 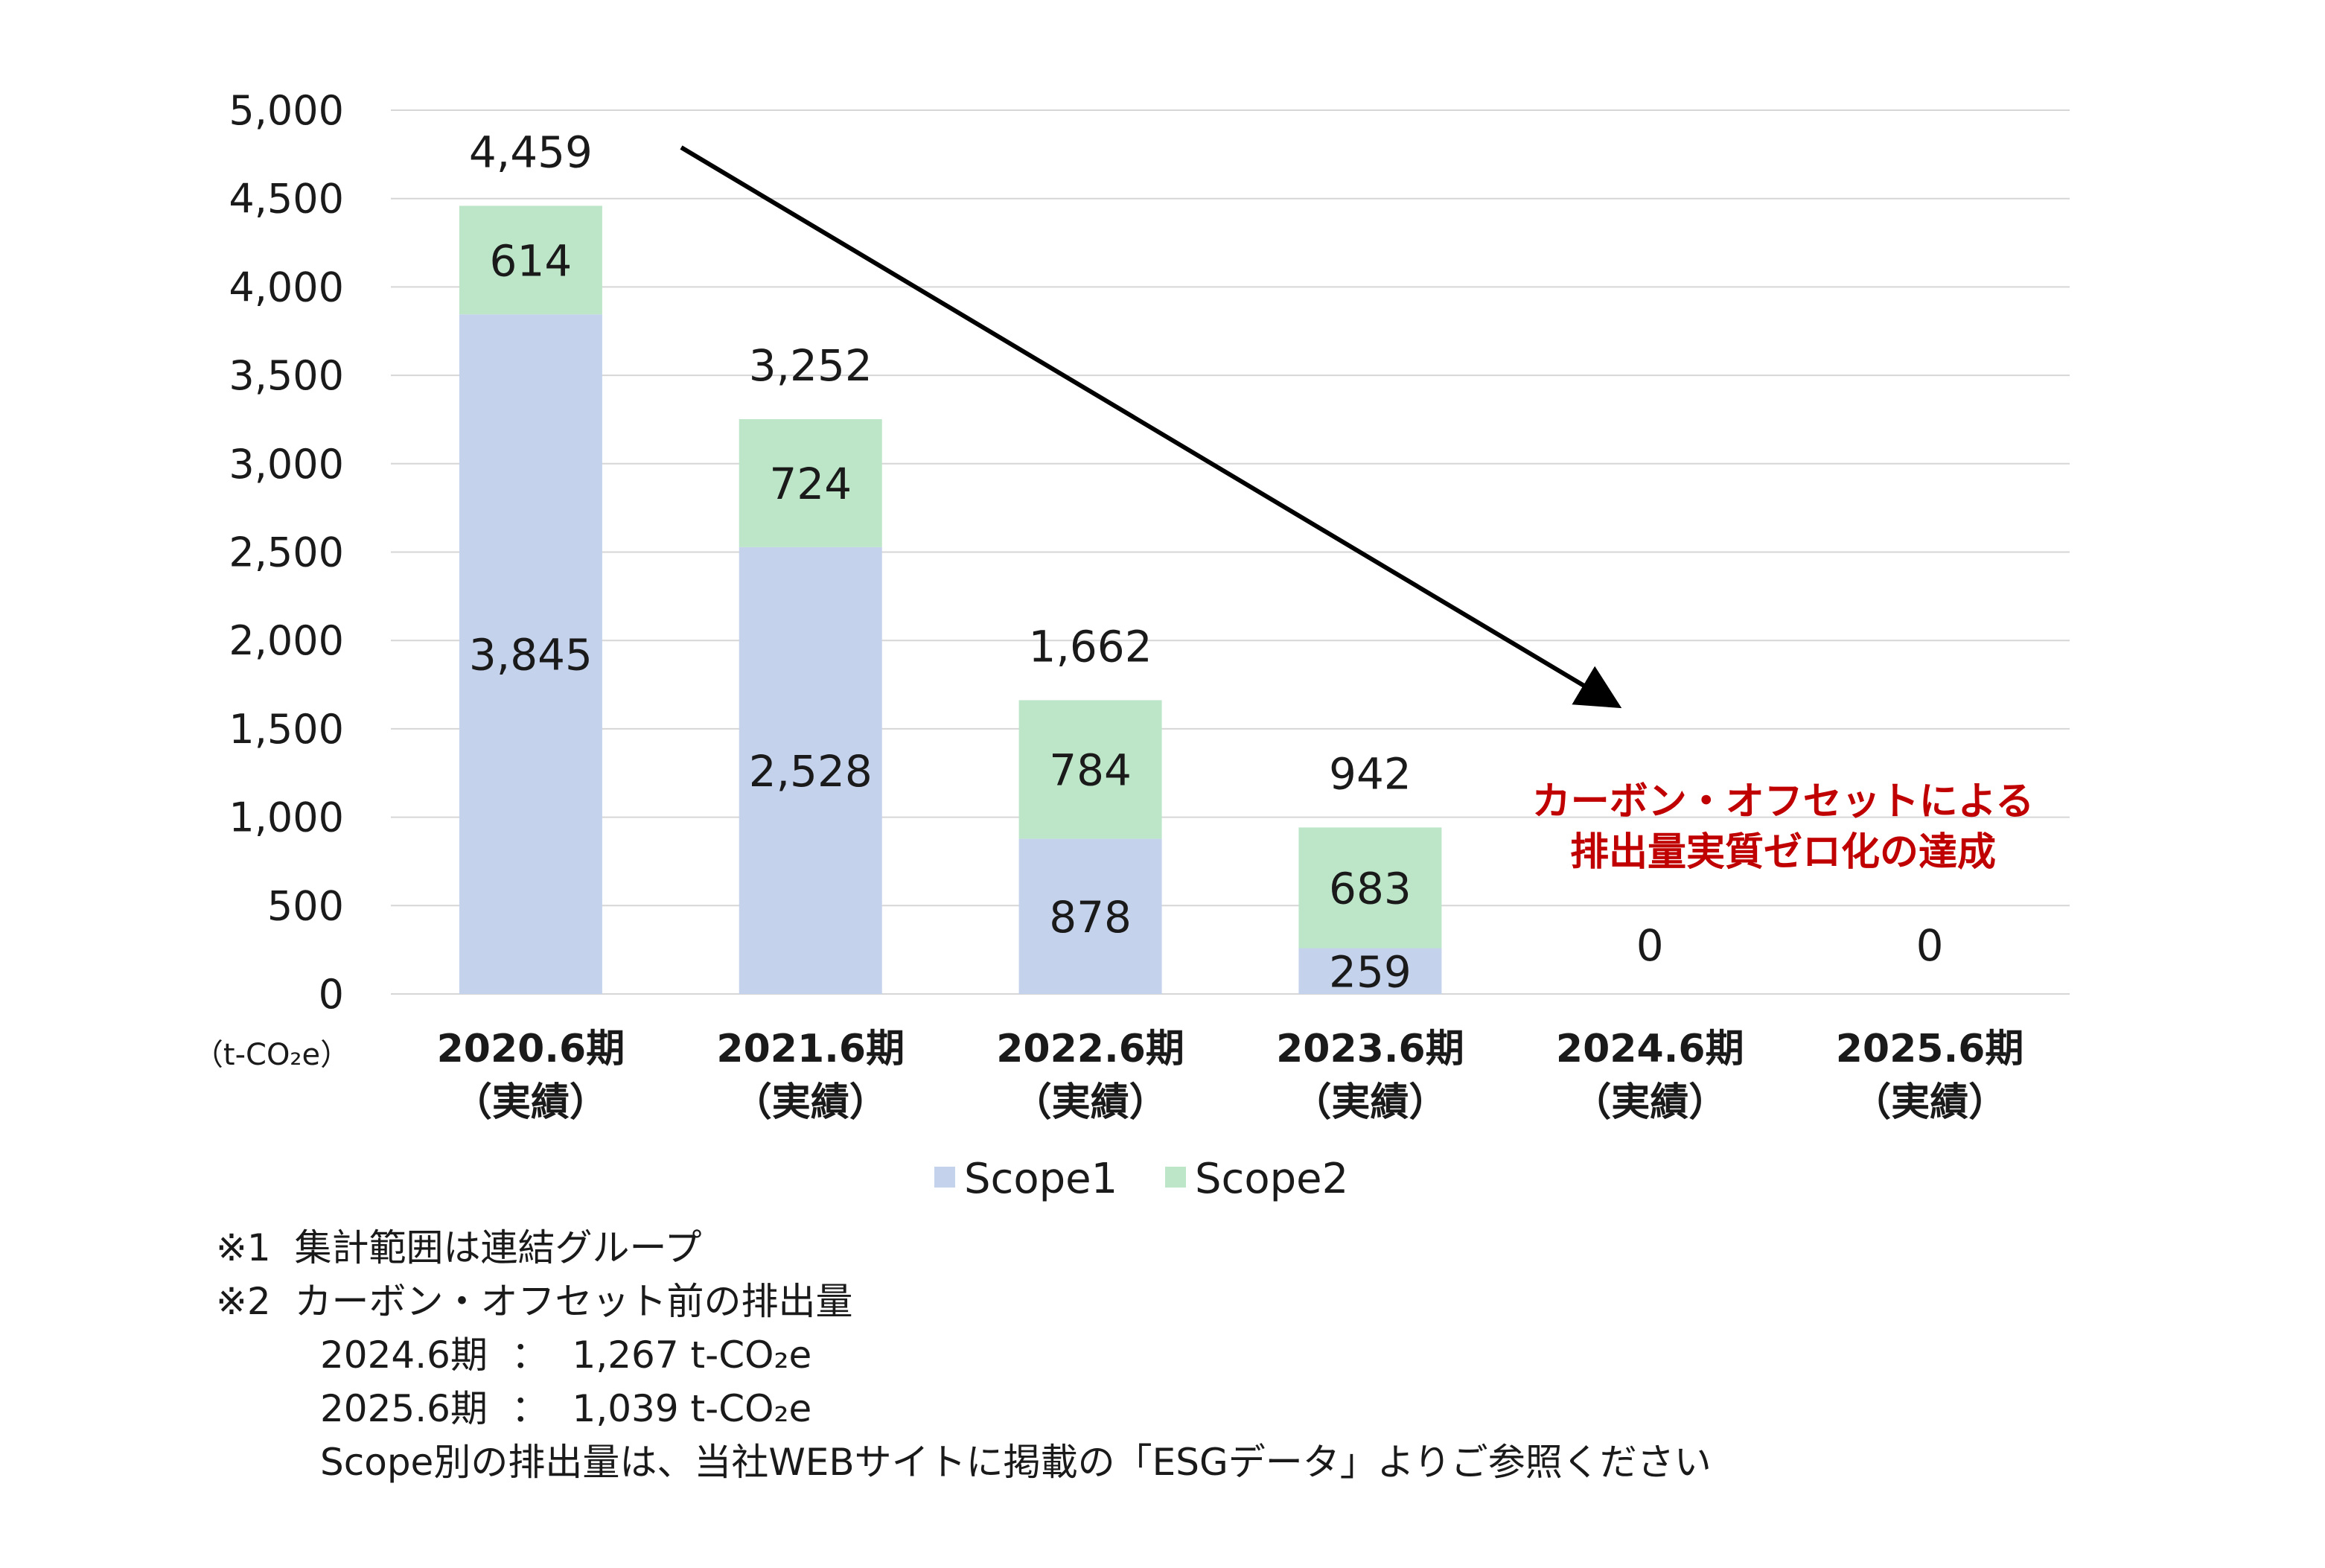 I want to click on y-tick-label: 5,000, so click(x=286, y=110).